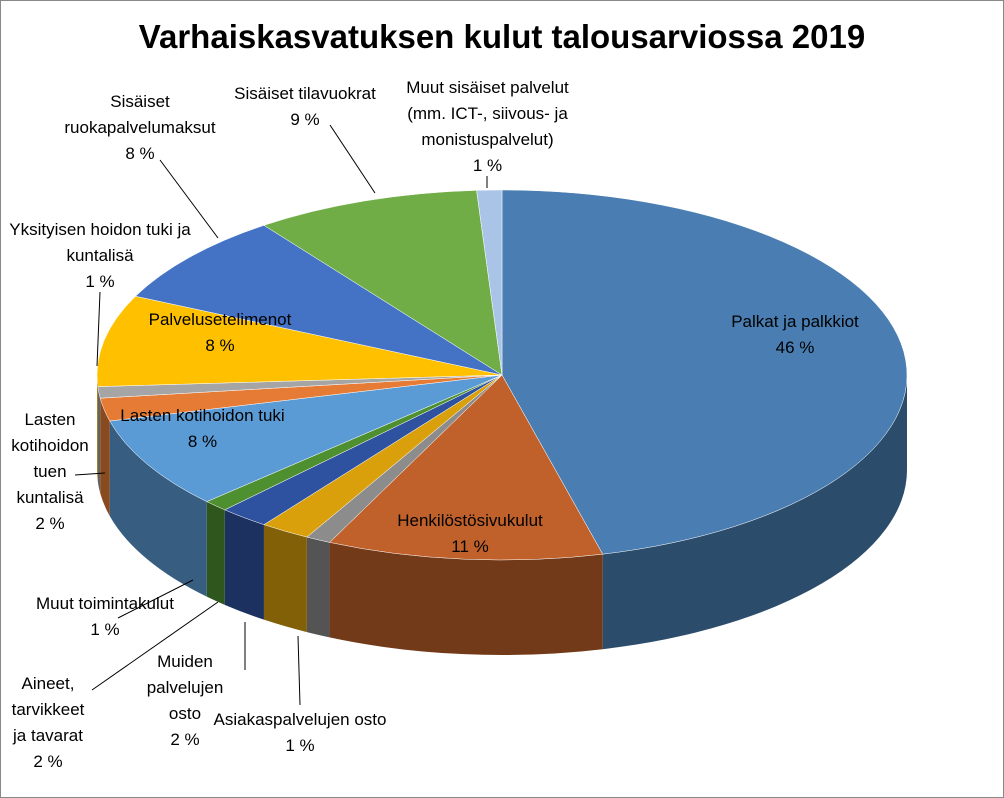 Image resolution: width=1004 pixels, height=798 pixels. Describe the element at coordinates (470, 534) in the screenshot. I see `data-label: Henkilöstösivukulut 11 %` at that location.